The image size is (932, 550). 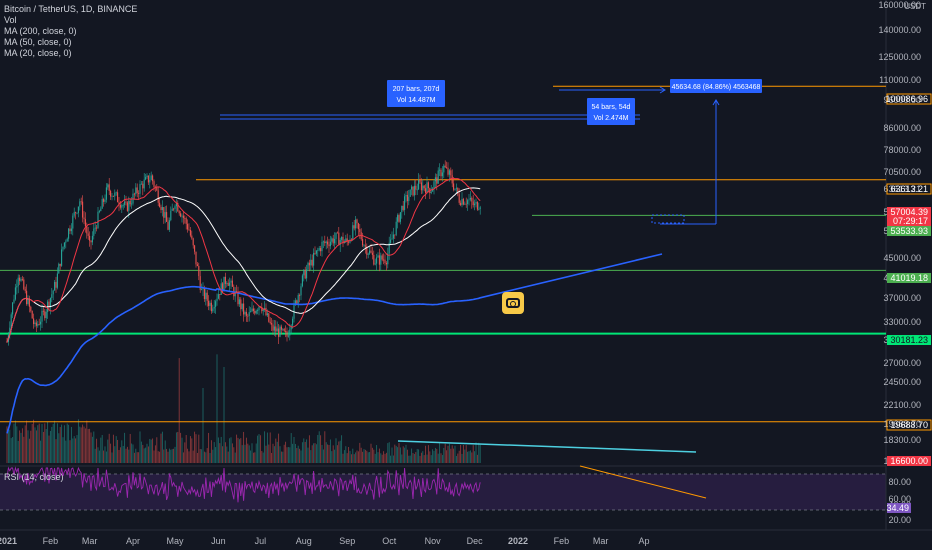 What do you see at coordinates (513, 303) in the screenshot?
I see `snapshot-camera-icon` at bounding box center [513, 303].